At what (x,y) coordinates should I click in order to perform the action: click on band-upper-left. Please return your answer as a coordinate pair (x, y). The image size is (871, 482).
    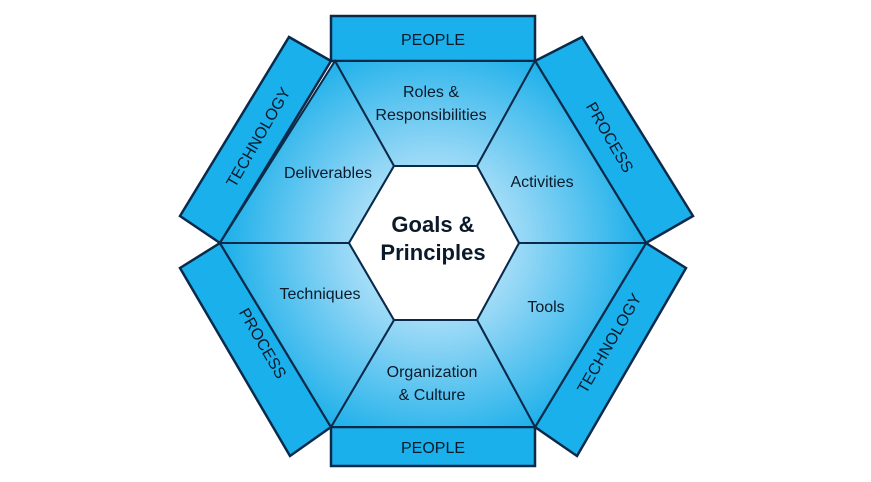
    Looking at the image, I should click on (255, 140).